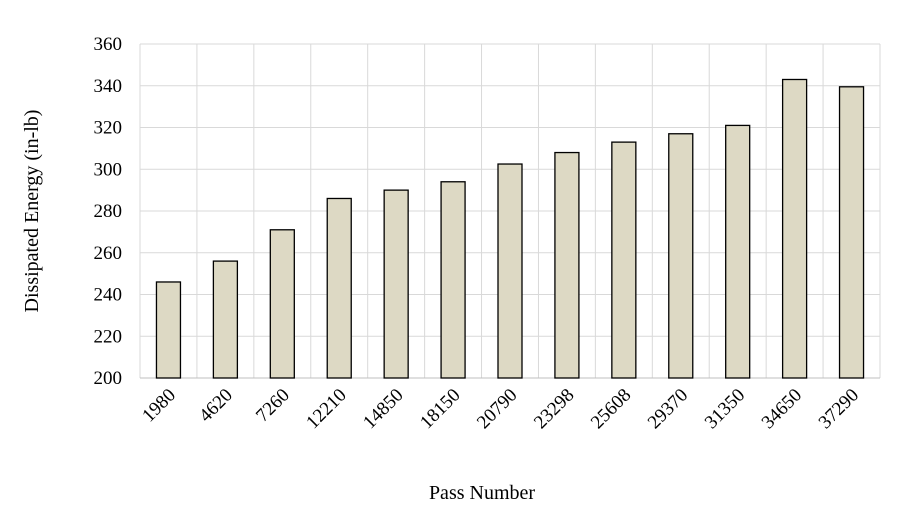  I want to click on x-tick-label: 23298, so click(554, 409).